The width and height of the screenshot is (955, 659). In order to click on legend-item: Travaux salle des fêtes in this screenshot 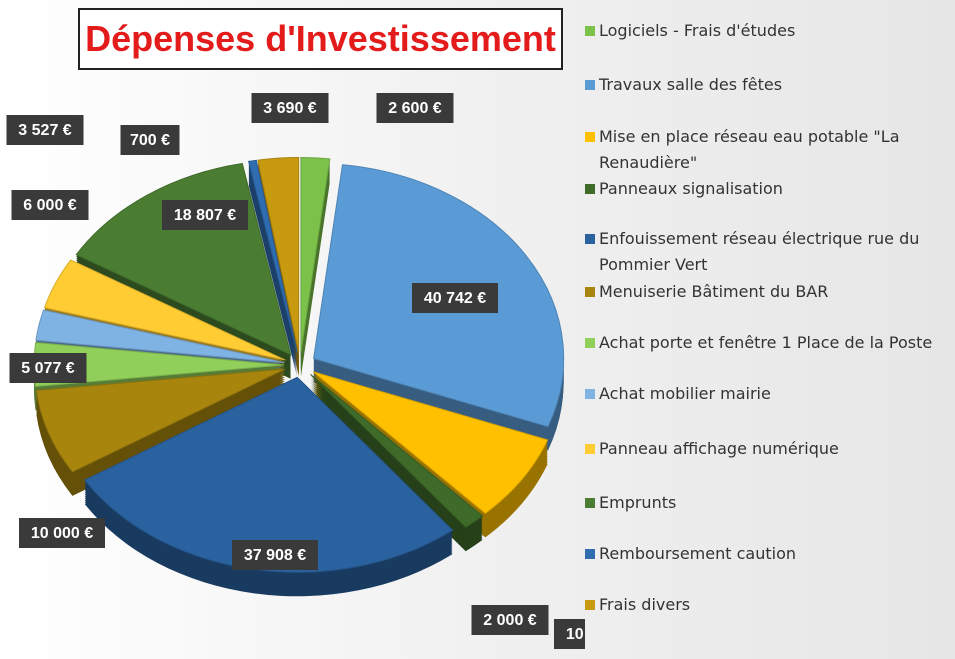, I will do `click(770, 85)`.